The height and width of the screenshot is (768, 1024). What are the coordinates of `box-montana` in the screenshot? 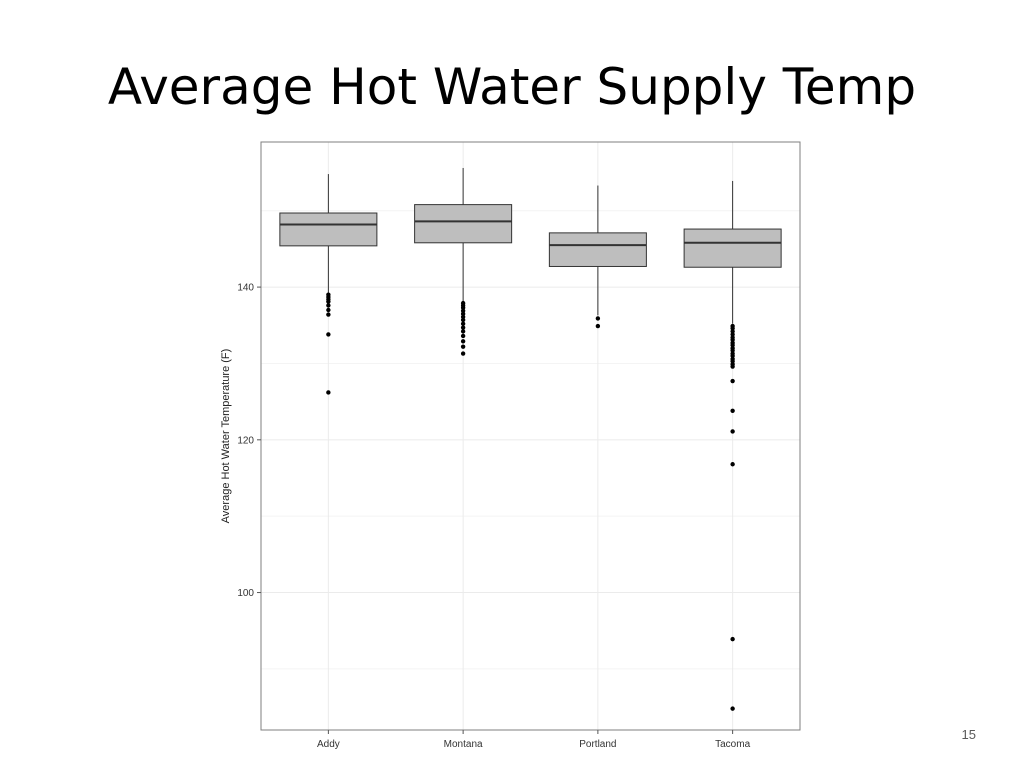 It's located at (463, 261).